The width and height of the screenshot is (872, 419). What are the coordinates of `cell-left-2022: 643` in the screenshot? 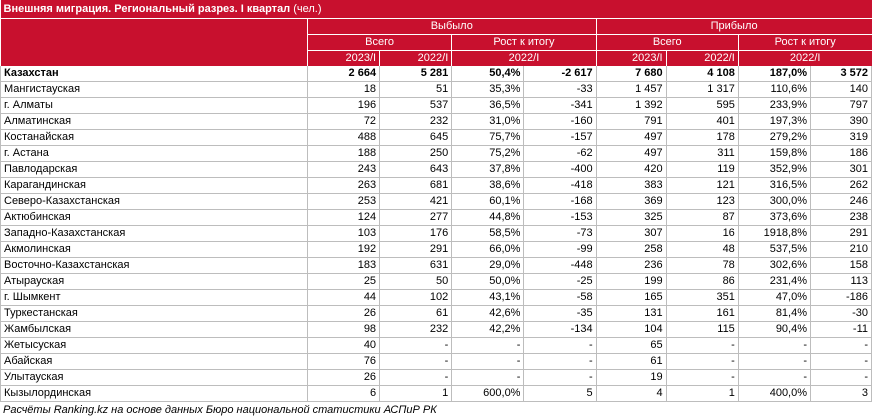 It's located at (415, 169).